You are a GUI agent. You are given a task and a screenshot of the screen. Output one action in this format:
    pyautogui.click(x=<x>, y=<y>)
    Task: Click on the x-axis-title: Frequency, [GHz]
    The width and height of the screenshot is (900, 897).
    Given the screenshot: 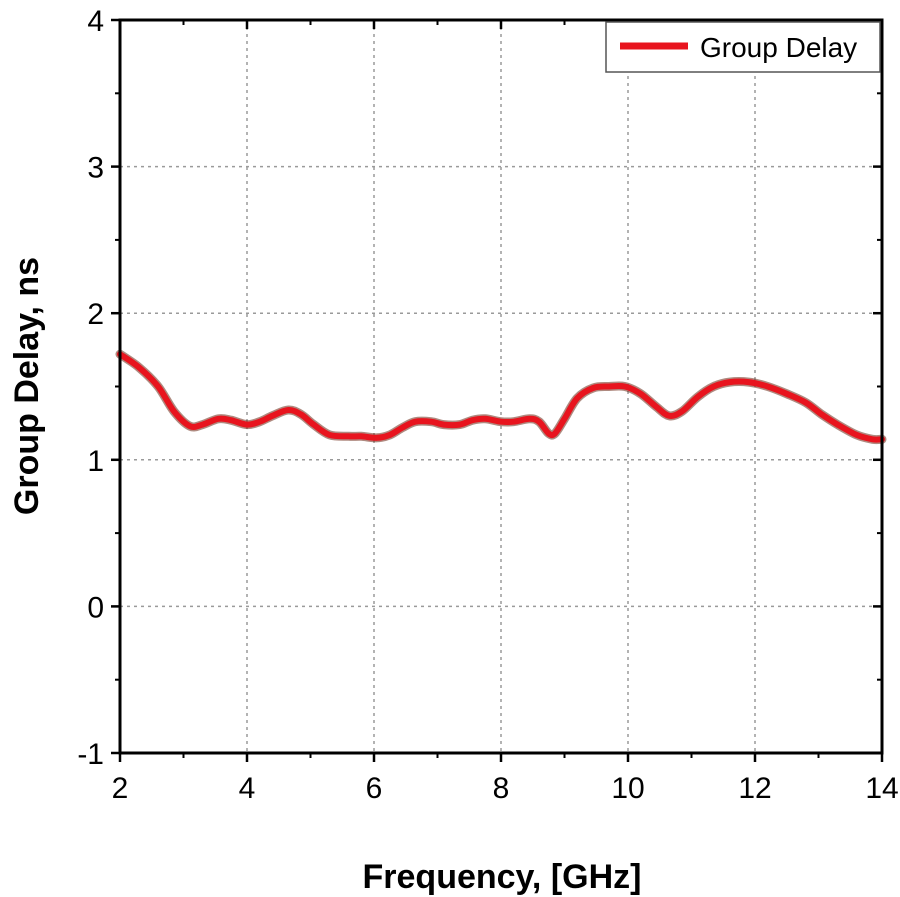 What is the action you would take?
    pyautogui.click(x=502, y=877)
    